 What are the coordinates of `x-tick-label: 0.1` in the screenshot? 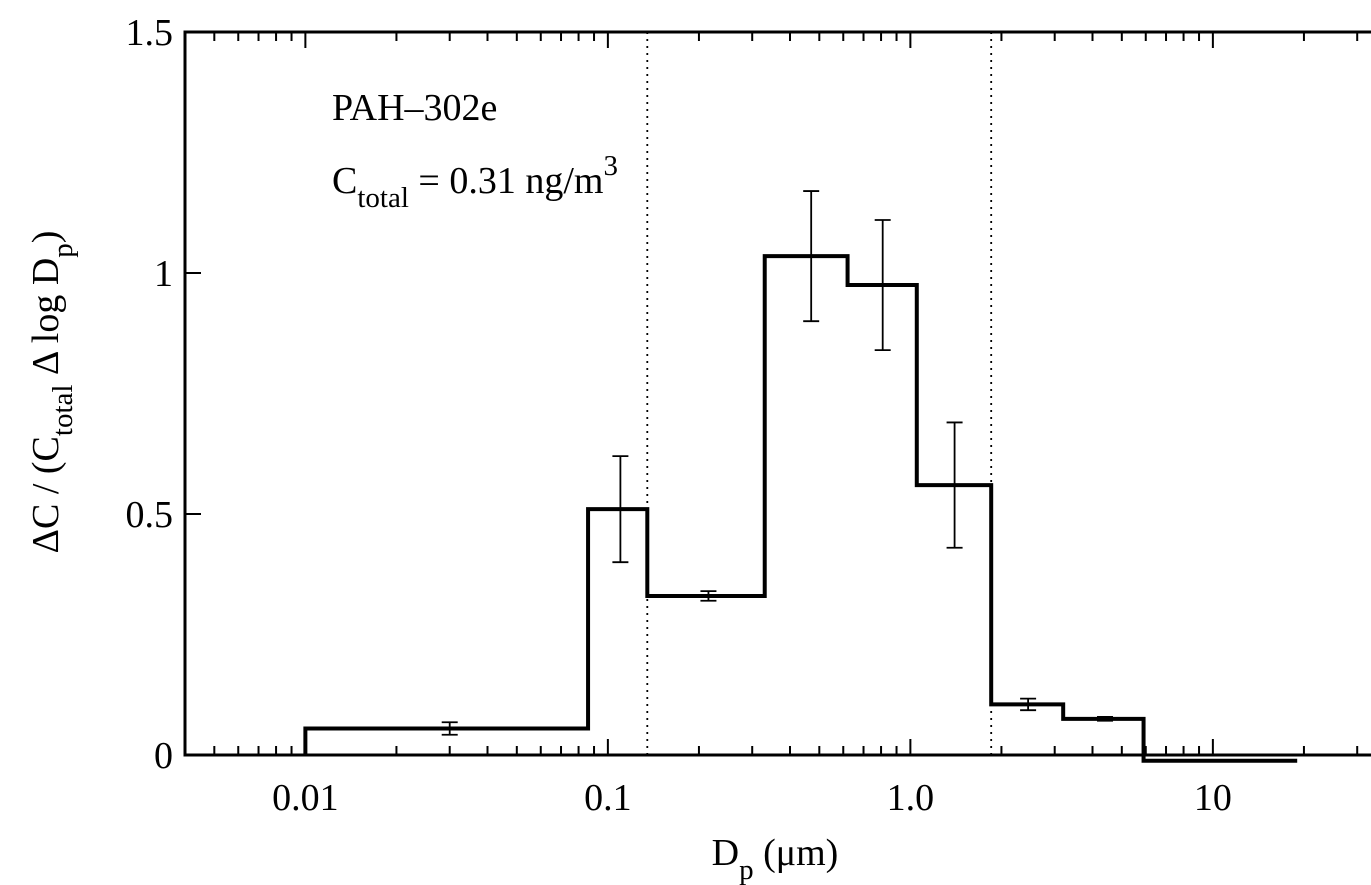 It's located at (608, 798).